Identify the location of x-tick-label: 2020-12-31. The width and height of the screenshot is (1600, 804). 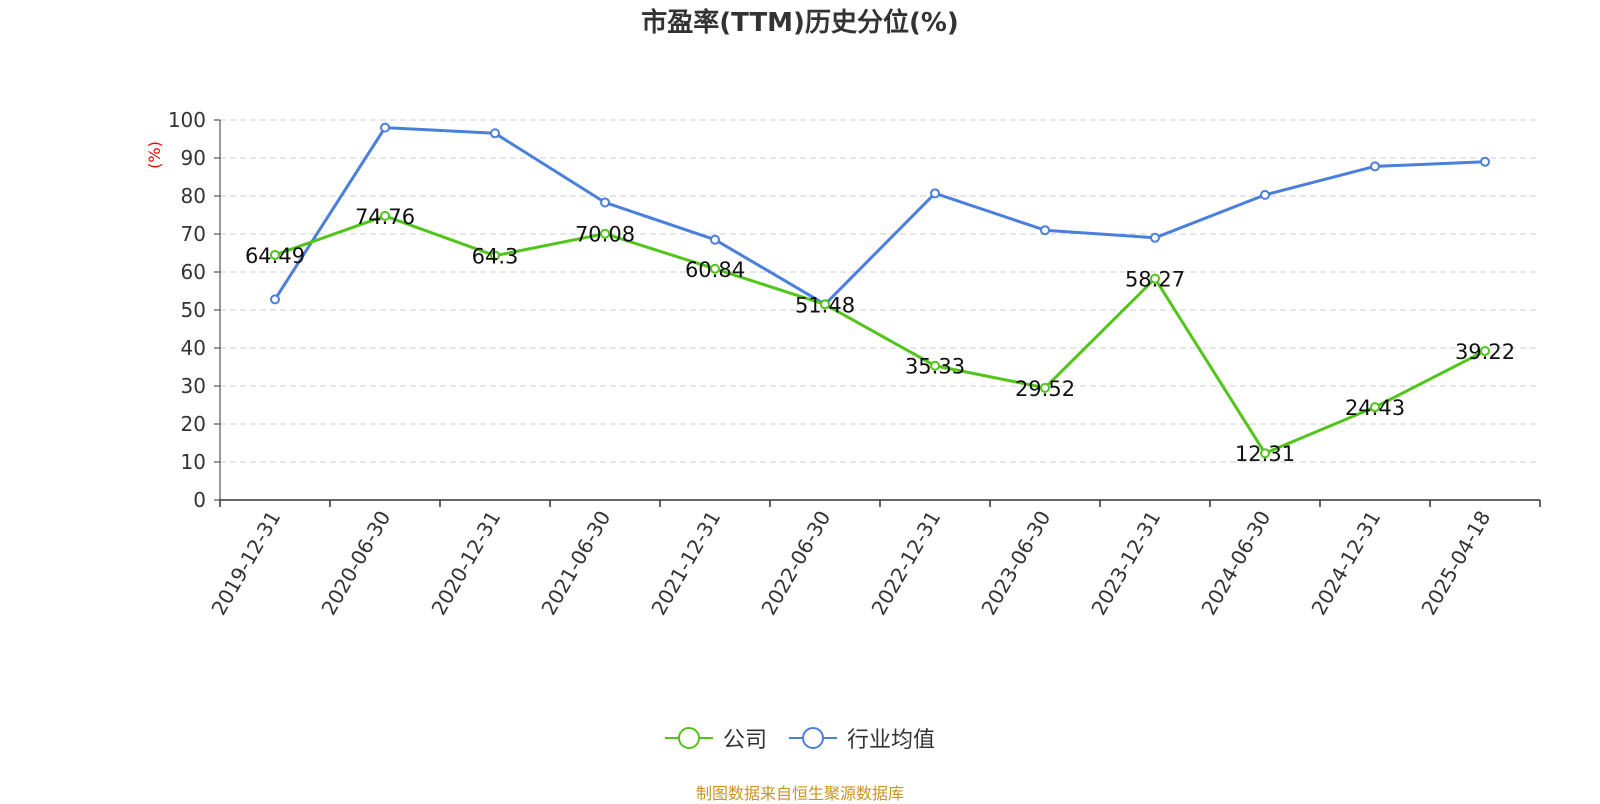
(465, 563).